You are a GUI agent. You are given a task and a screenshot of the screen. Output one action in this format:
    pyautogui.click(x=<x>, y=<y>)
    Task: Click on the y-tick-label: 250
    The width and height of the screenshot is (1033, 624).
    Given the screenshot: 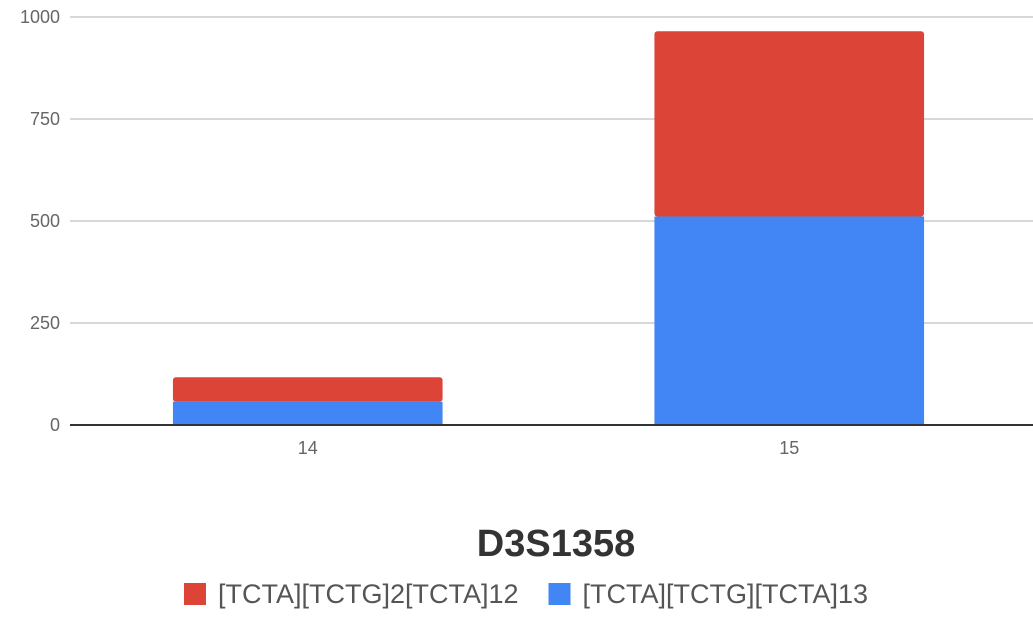 What is the action you would take?
    pyautogui.click(x=45, y=323)
    